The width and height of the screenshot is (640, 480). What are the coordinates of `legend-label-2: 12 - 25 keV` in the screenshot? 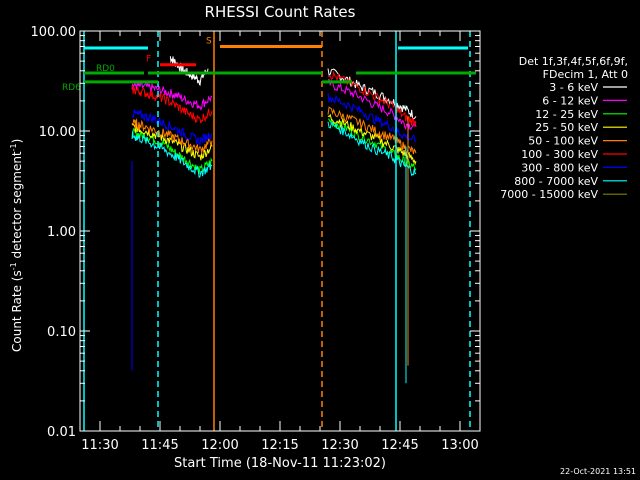 It's located at (566, 114).